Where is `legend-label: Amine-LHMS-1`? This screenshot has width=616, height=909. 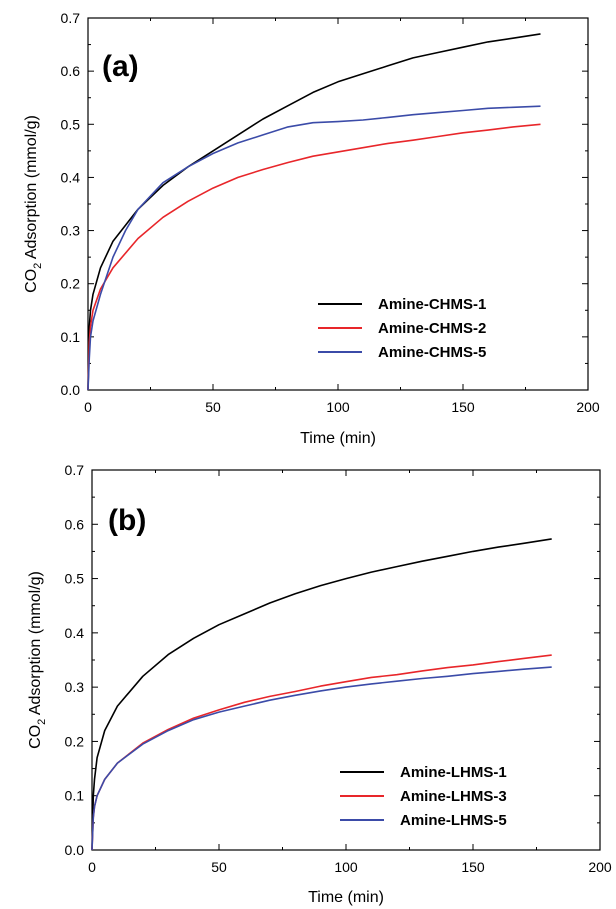 legend-label: Amine-LHMS-1 is located at coordinates (453, 772).